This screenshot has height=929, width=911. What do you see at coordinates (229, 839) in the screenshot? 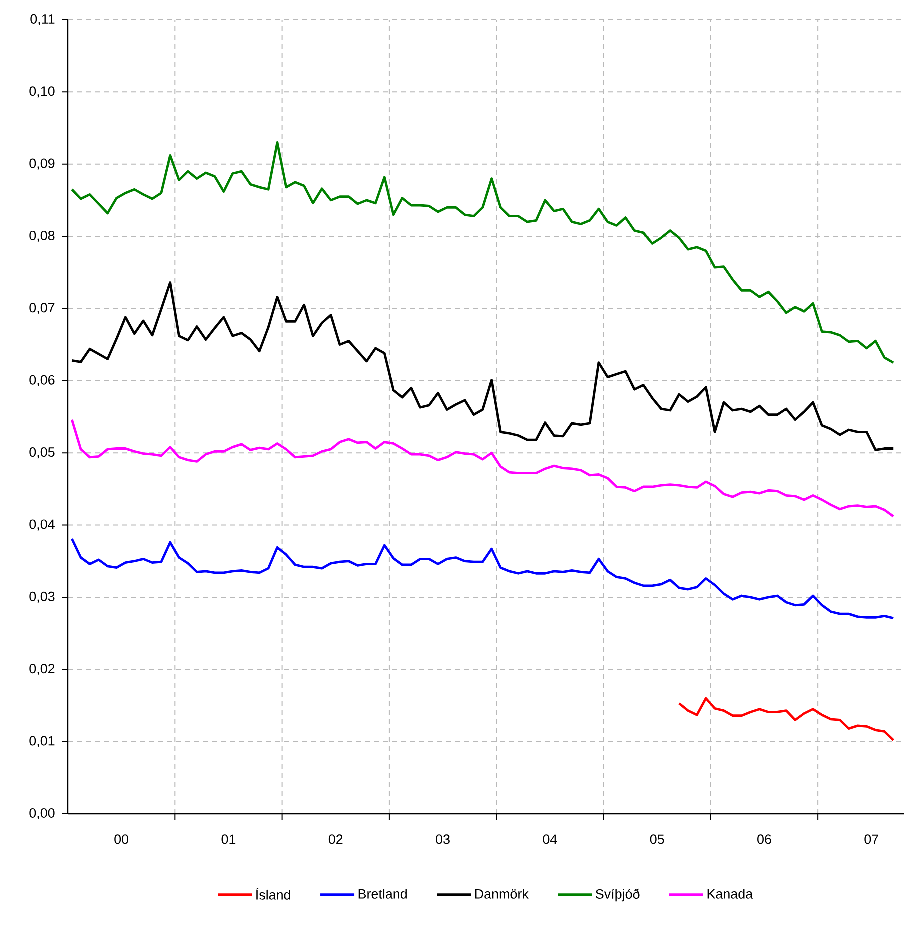
I see `x-tick-label: 01` at bounding box center [229, 839].